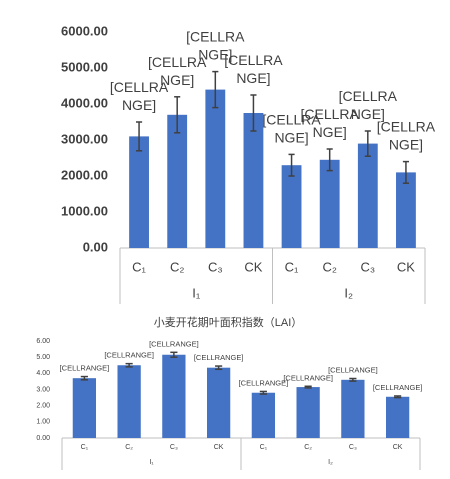  I want to click on y-tick-label: 2.00, so click(43, 406).